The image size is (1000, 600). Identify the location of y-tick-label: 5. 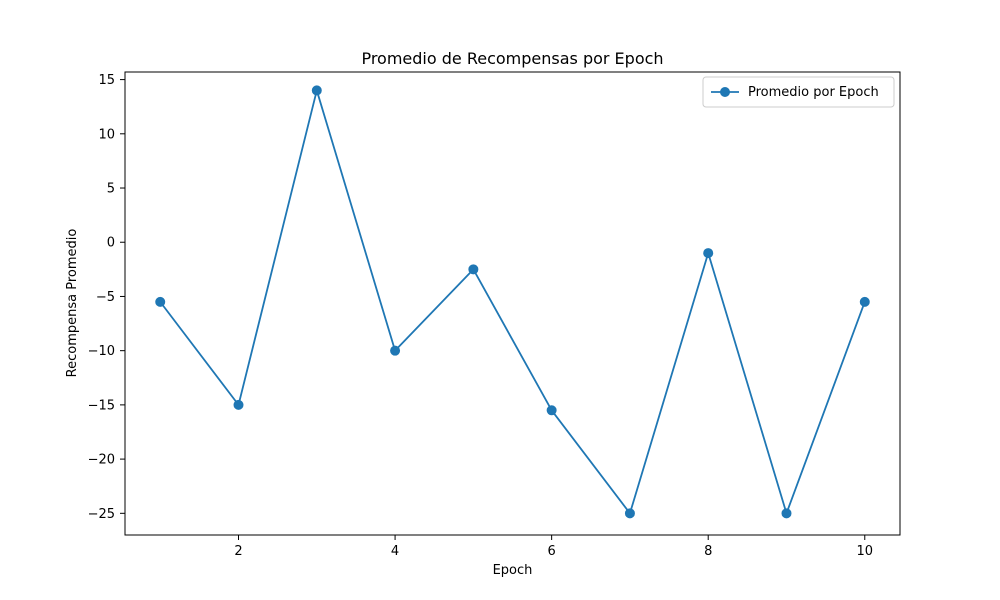
(111, 189).